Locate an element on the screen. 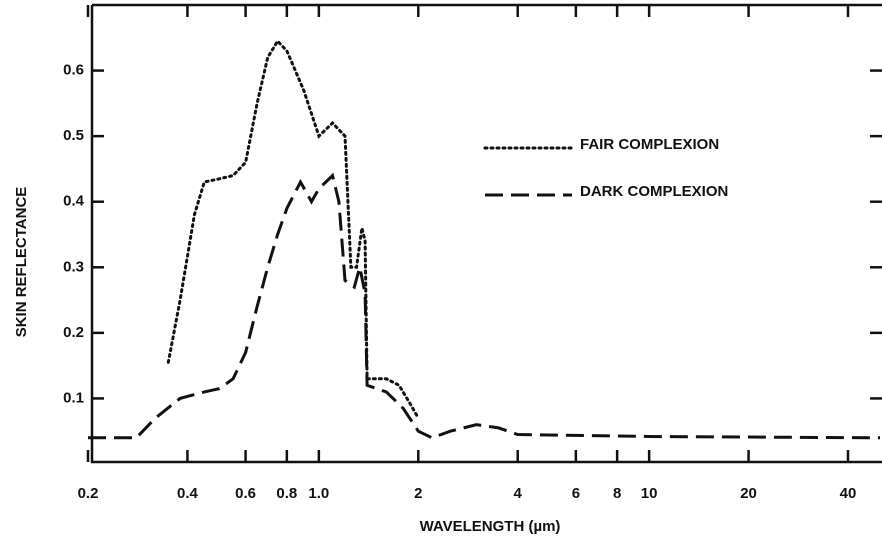 The image size is (882, 550). legend-label: FAIR COMPLEXION is located at coordinates (649, 144).